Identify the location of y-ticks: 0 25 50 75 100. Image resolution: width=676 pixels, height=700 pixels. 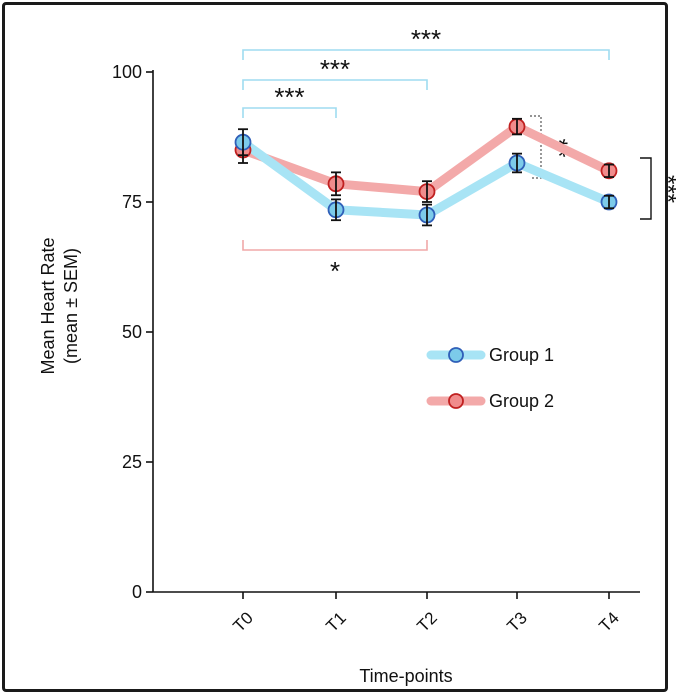
(132, 332).